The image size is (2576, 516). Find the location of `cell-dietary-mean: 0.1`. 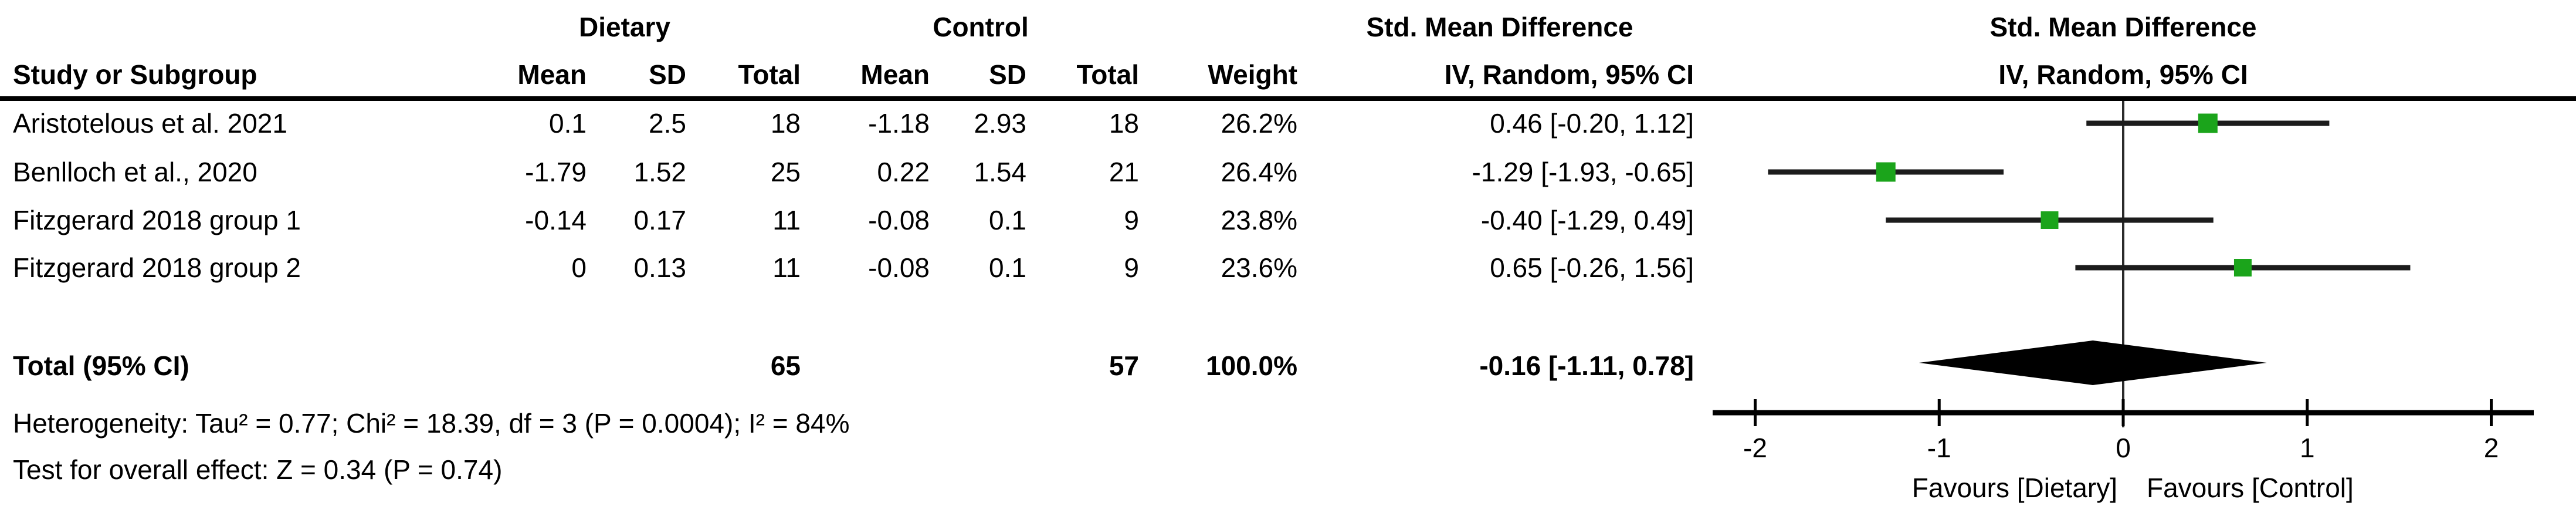

cell-dietary-mean: 0.1 is located at coordinates (568, 123).